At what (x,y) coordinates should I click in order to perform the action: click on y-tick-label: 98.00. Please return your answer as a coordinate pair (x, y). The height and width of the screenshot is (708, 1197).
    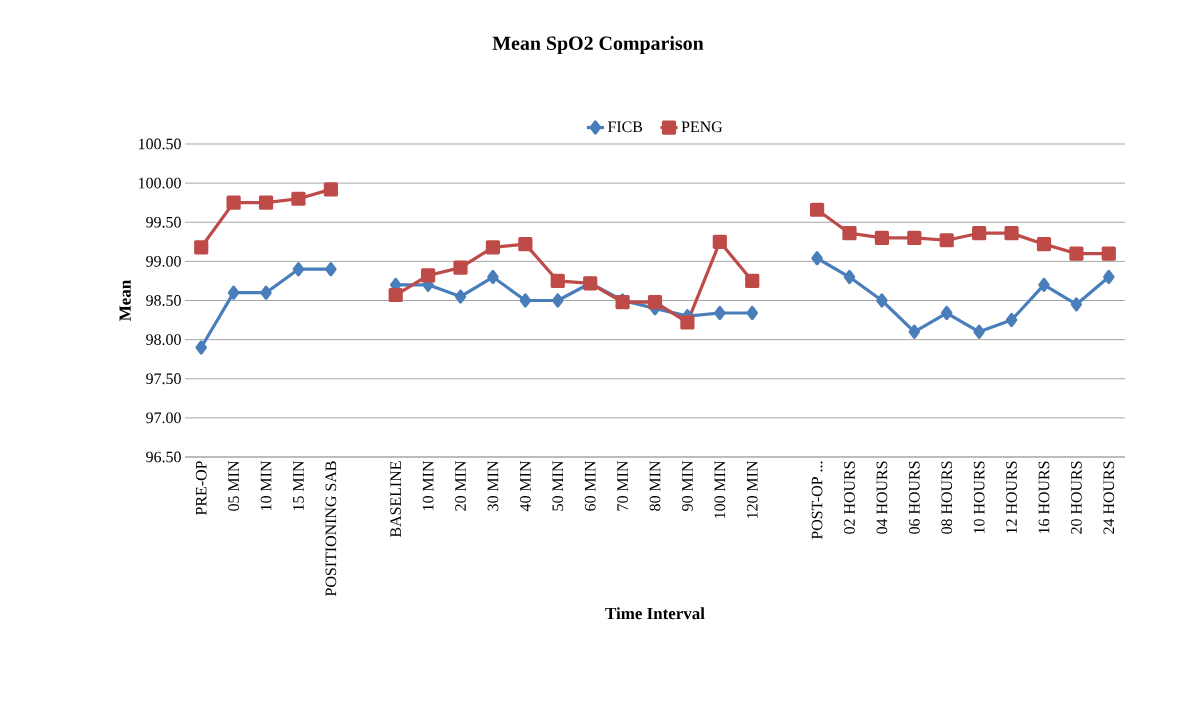
    Looking at the image, I should click on (163, 340).